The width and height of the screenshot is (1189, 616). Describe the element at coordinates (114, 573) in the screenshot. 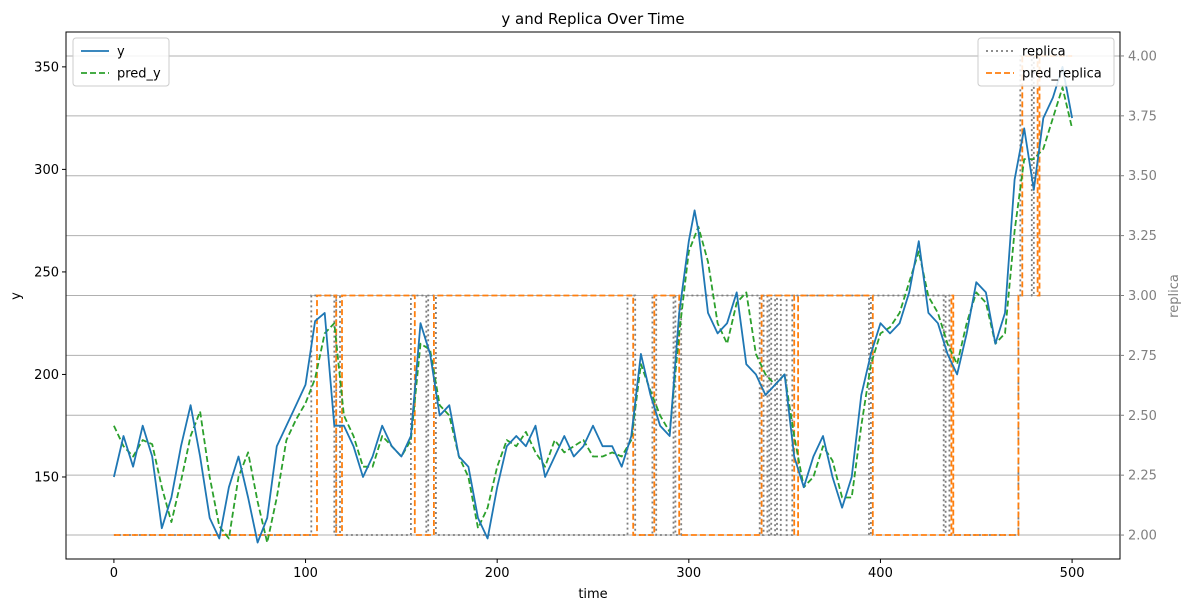

I see `x-tick-label: 0` at that location.